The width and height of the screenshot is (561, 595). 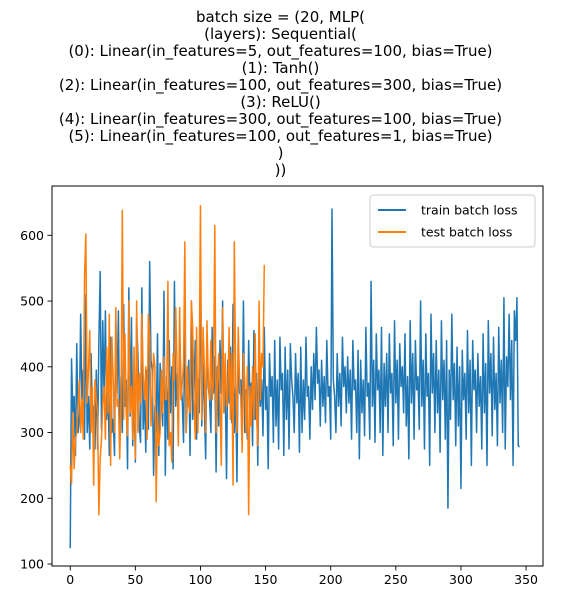 What do you see at coordinates (32, 432) in the screenshot?
I see `y-tick-label: 300` at bounding box center [32, 432].